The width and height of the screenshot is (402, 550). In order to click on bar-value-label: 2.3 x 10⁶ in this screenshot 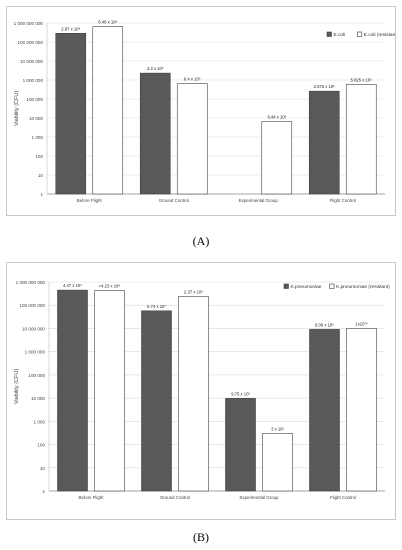, I will do `click(155, 68)`.